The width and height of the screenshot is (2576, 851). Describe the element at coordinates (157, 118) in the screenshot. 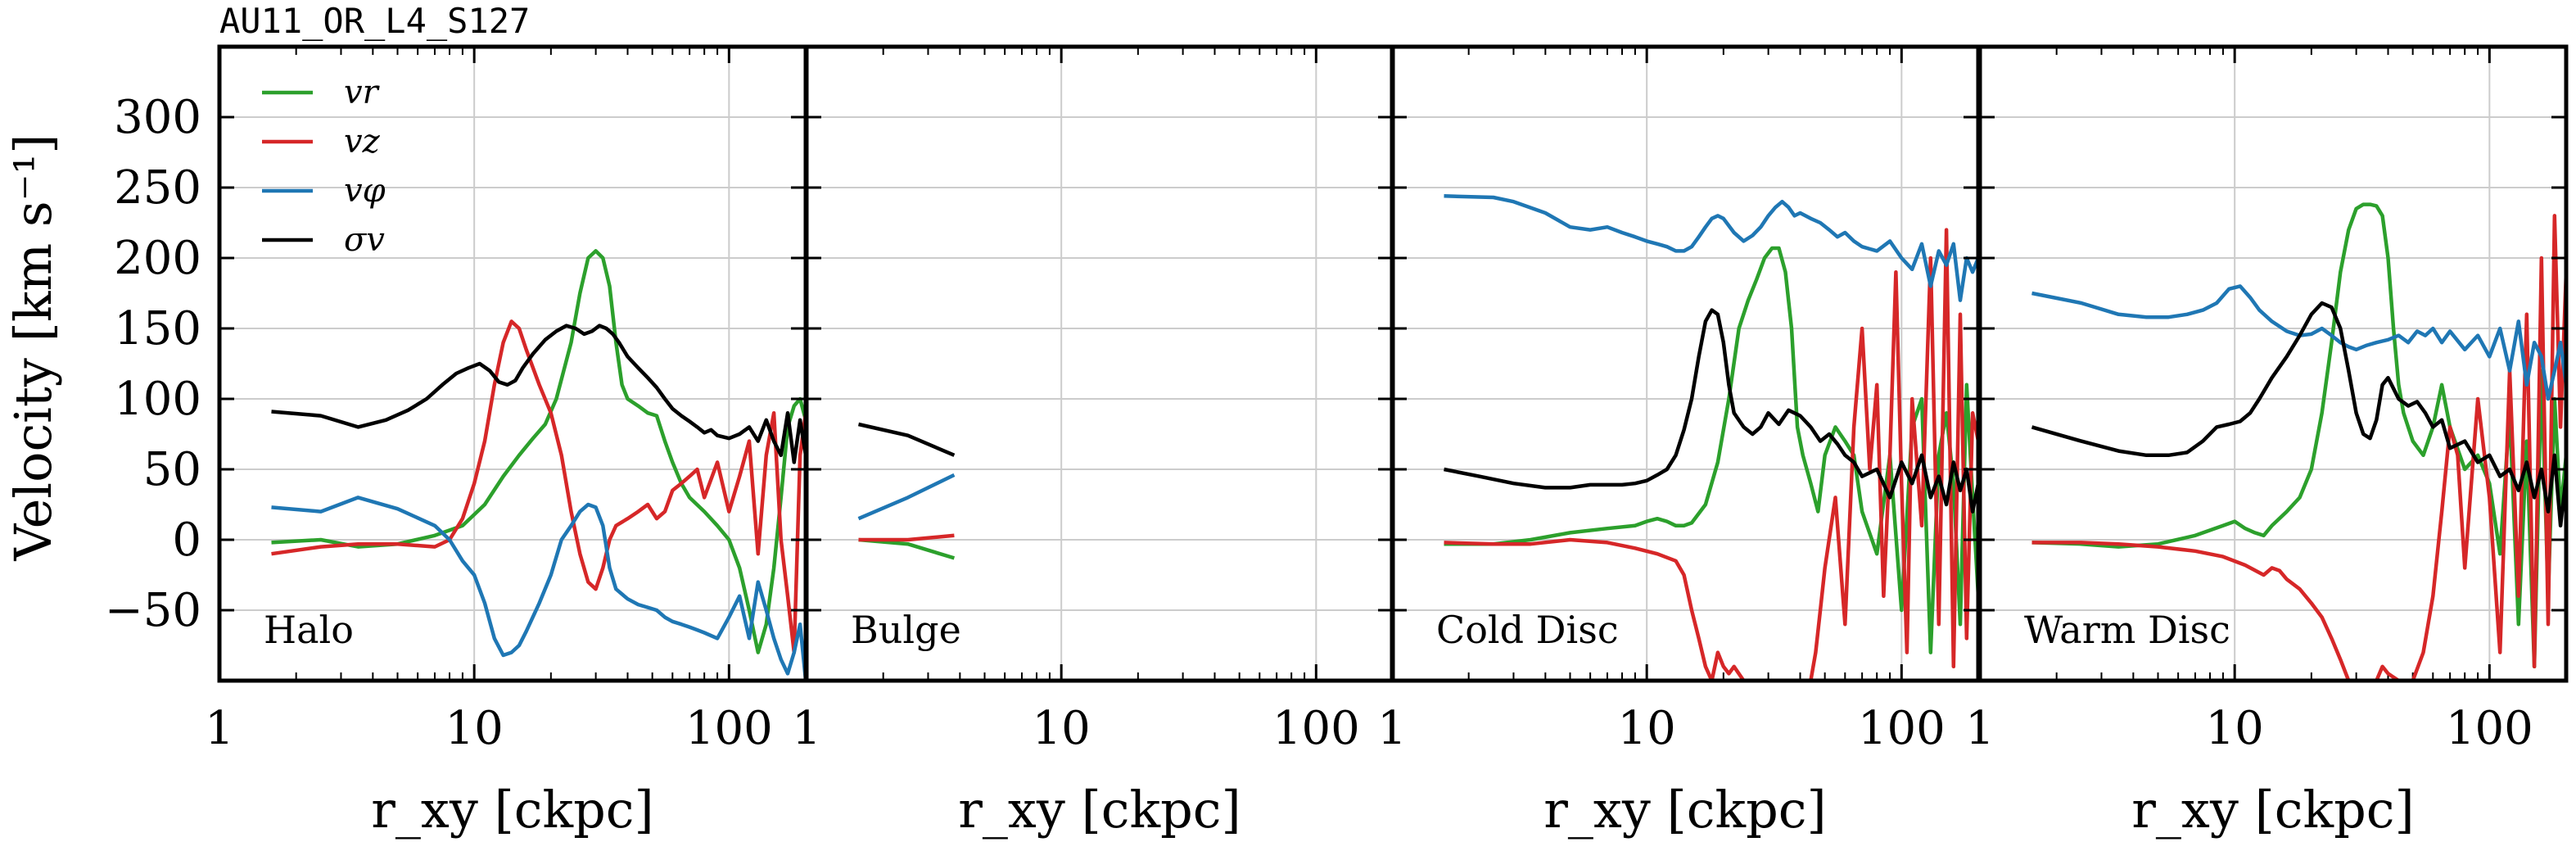

I see `y-tick-label: 300` at that location.